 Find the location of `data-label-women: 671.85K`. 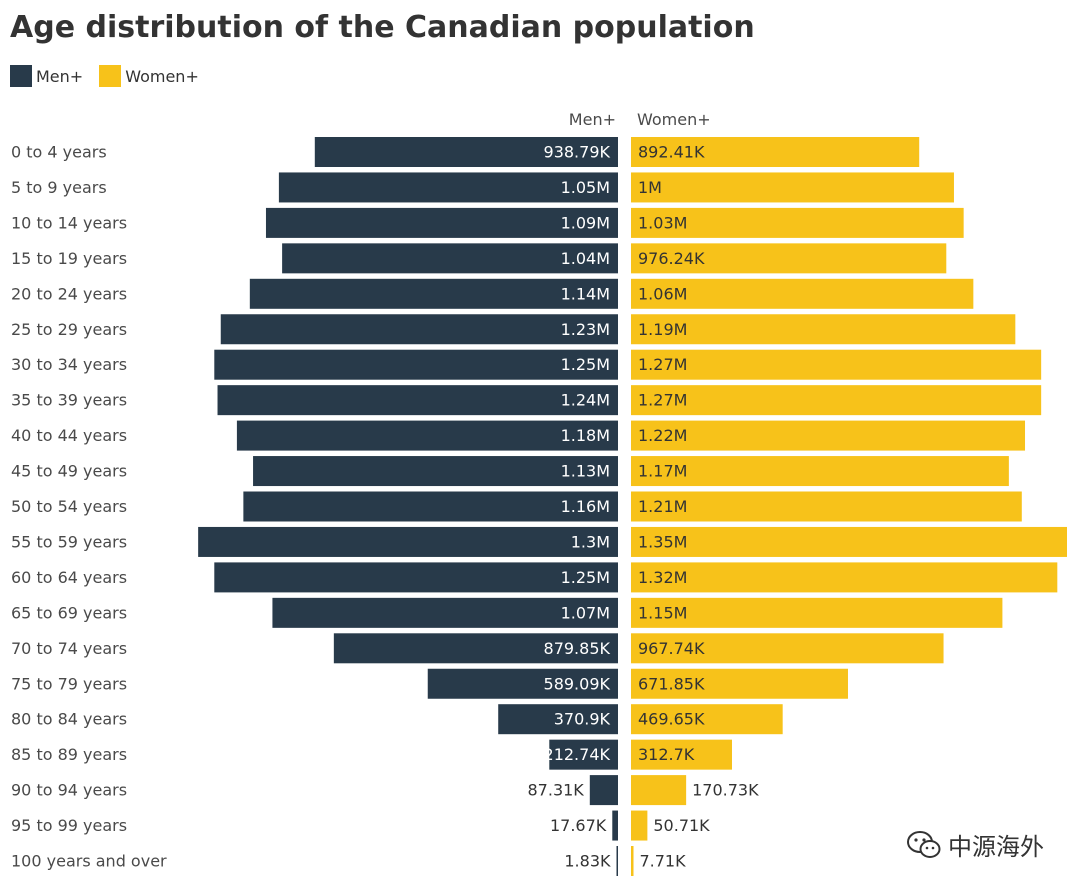

data-label-women: 671.85K is located at coordinates (671, 683).